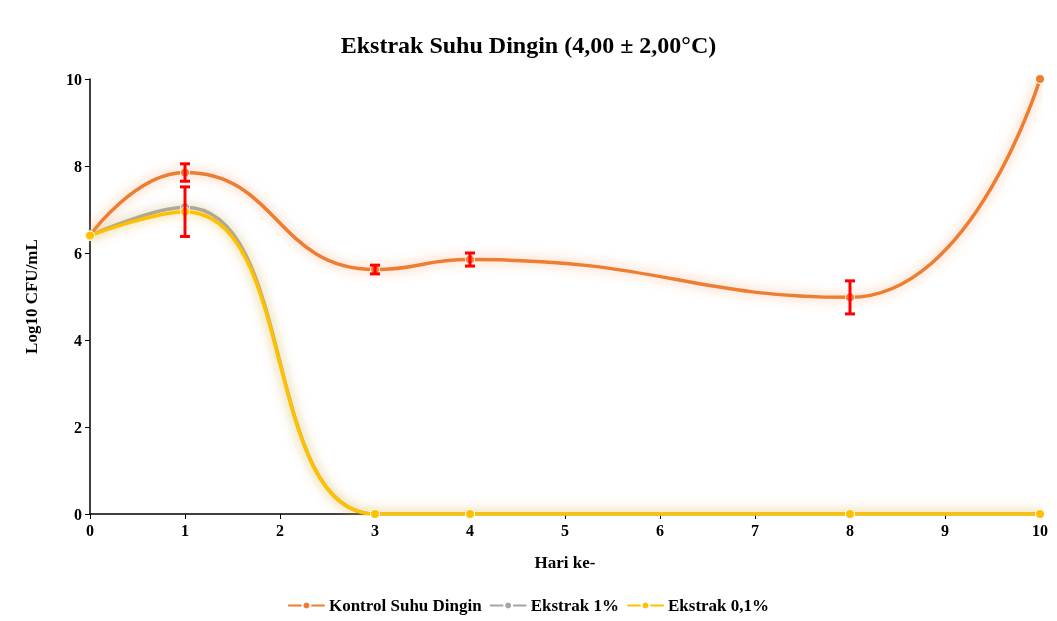  What do you see at coordinates (1040, 530) in the screenshot?
I see `x-tick-label: 10` at bounding box center [1040, 530].